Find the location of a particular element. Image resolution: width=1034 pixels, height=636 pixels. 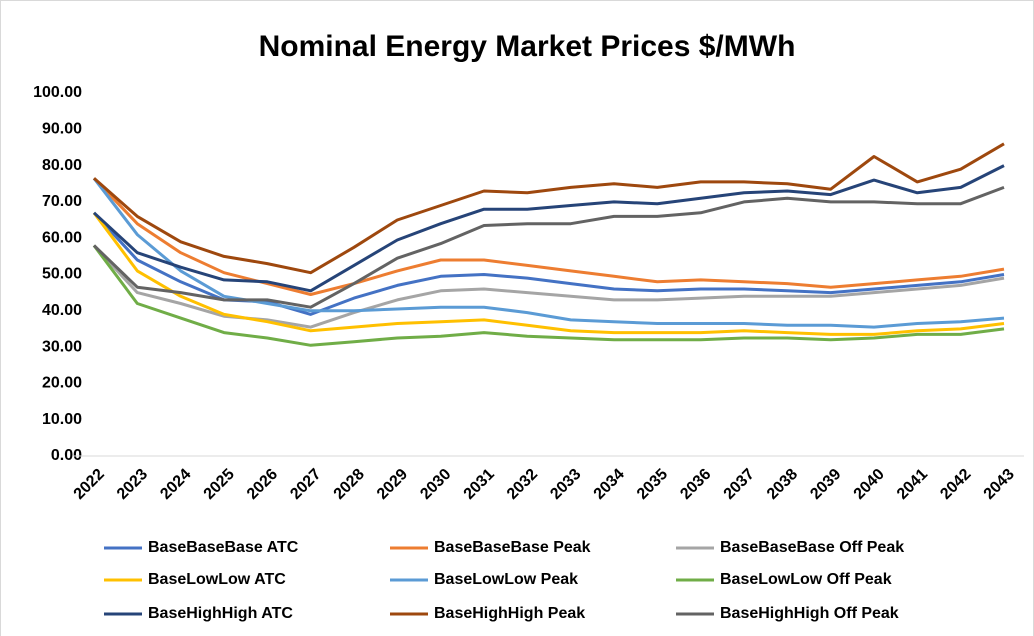

y-tick-label: 100.00 is located at coordinates (57, 92).